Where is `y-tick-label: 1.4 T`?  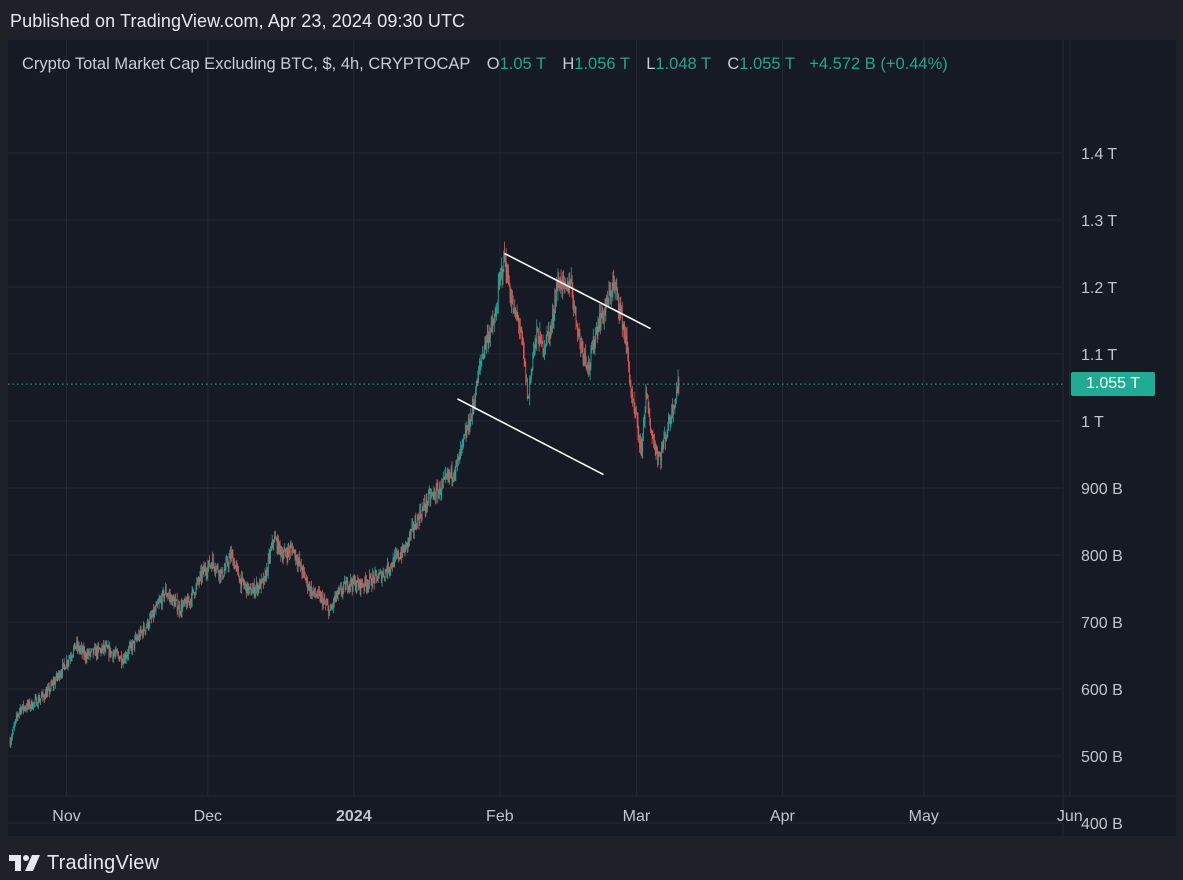 y-tick-label: 1.4 T is located at coordinates (1099, 154).